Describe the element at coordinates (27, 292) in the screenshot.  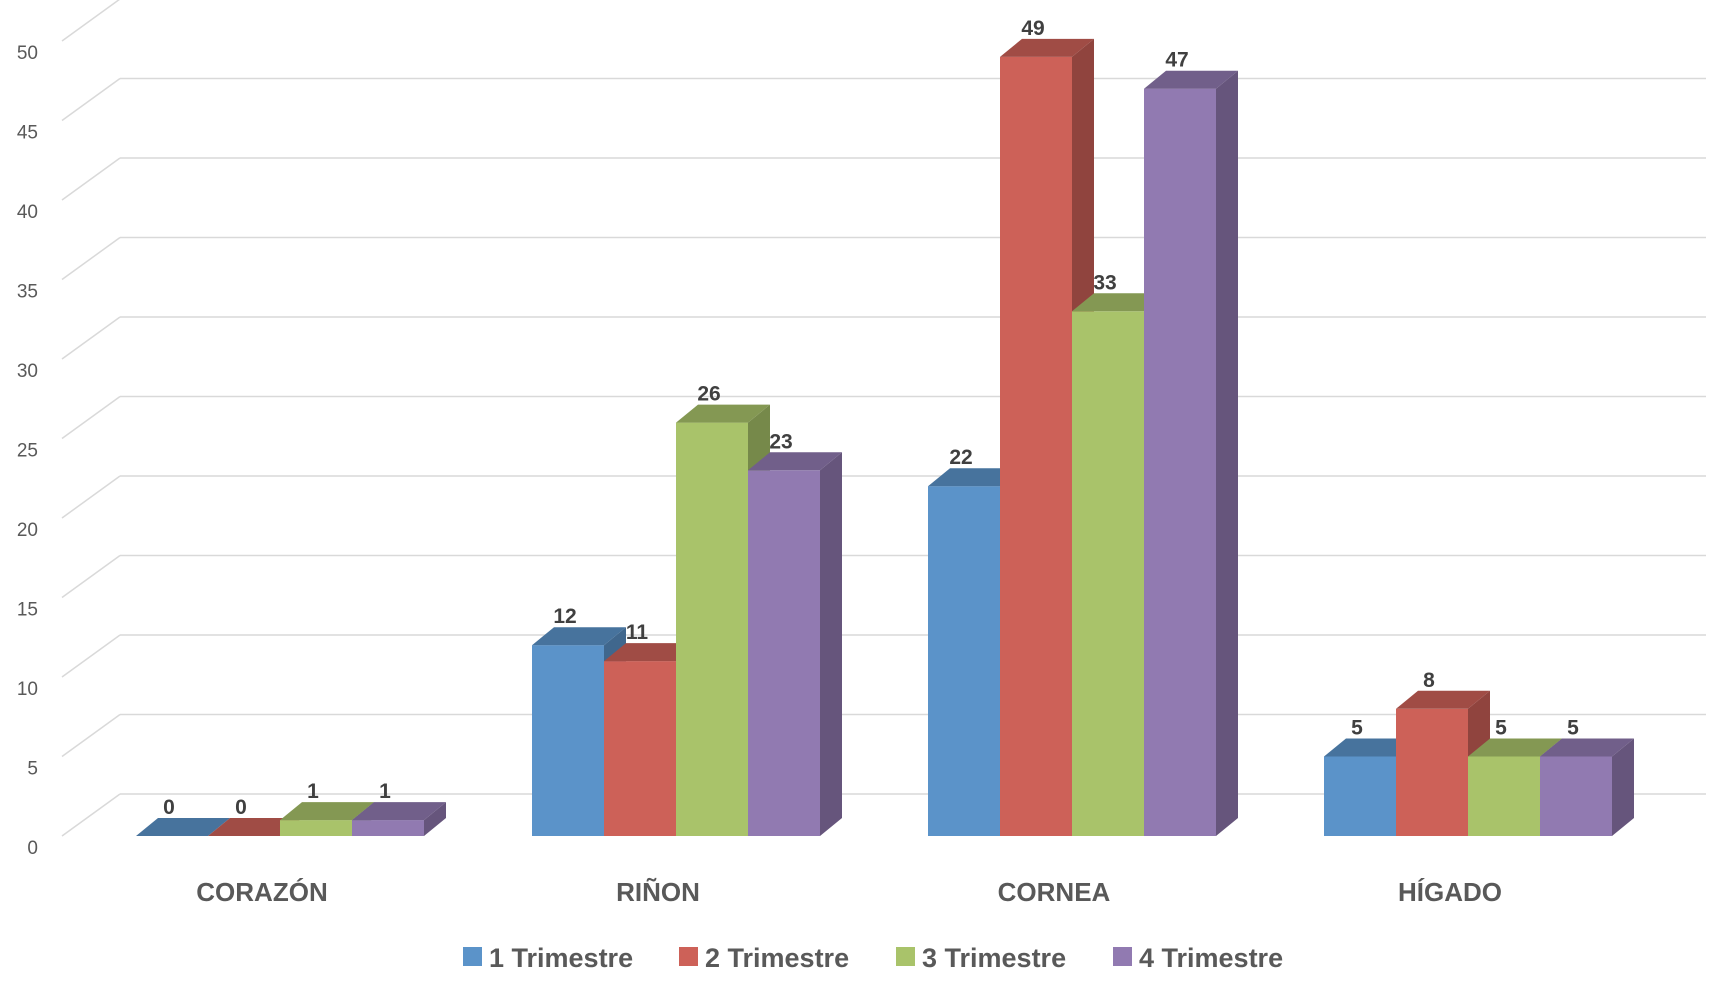
I see `y-tick-label: 35` at that location.